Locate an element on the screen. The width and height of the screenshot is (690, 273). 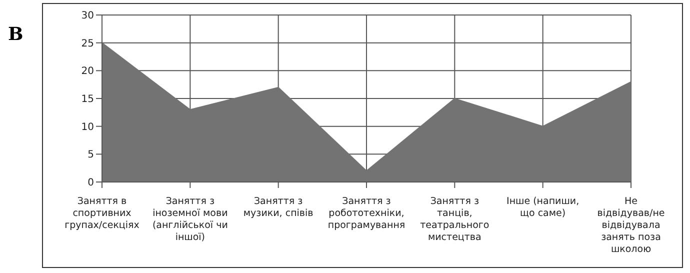
y-tick-label: 15 is located at coordinates (87, 100).